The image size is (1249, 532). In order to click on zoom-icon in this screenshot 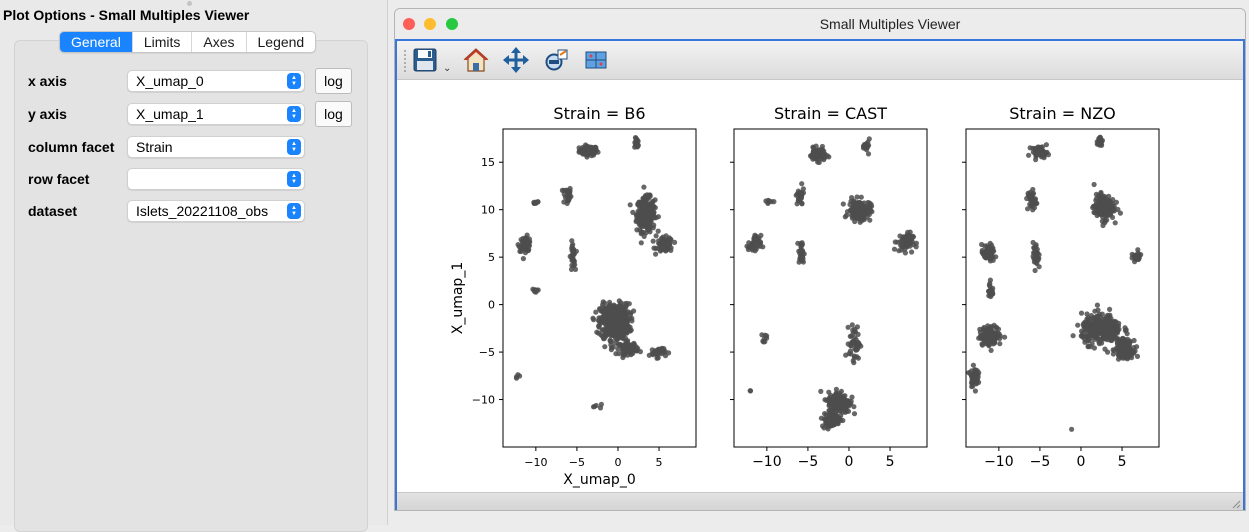, I will do `click(556, 60)`.